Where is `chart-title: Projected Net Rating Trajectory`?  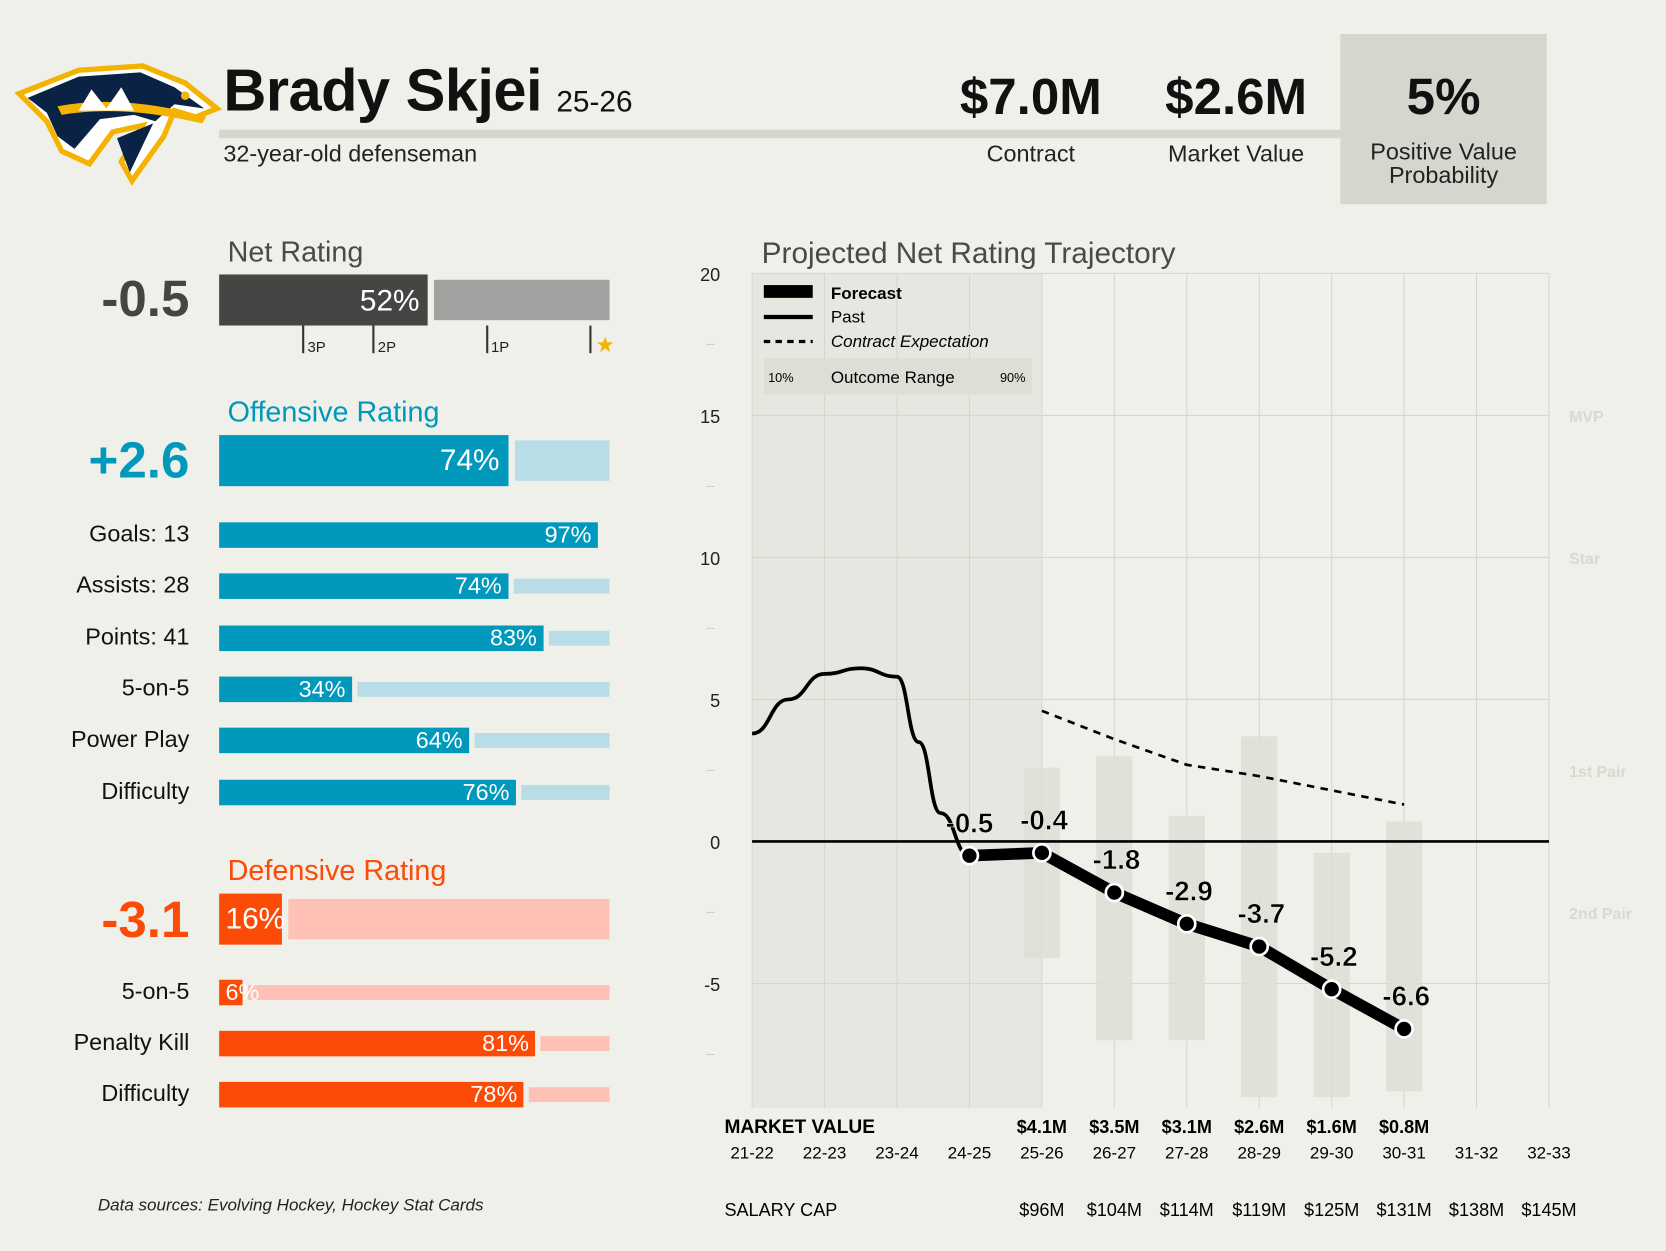 chart-title: Projected Net Rating Trajectory is located at coordinates (968, 253).